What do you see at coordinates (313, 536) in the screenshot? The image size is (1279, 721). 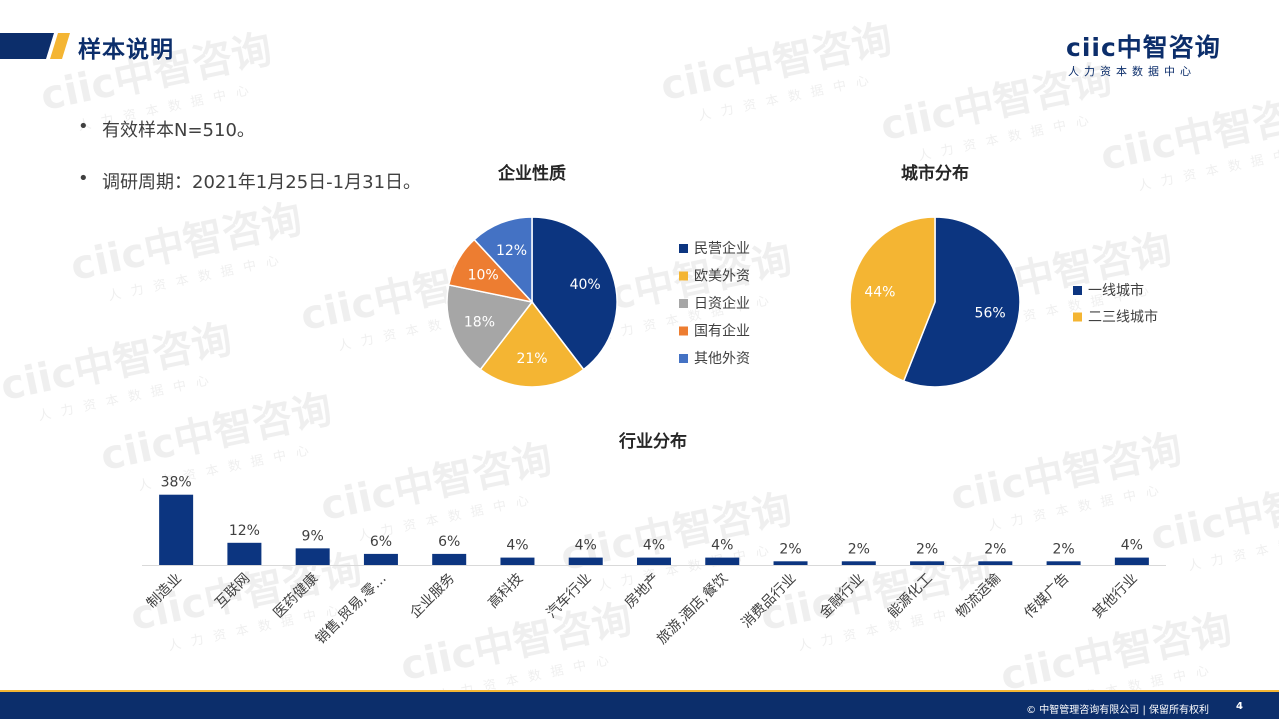 I see `bar-data-label: 9%` at bounding box center [313, 536].